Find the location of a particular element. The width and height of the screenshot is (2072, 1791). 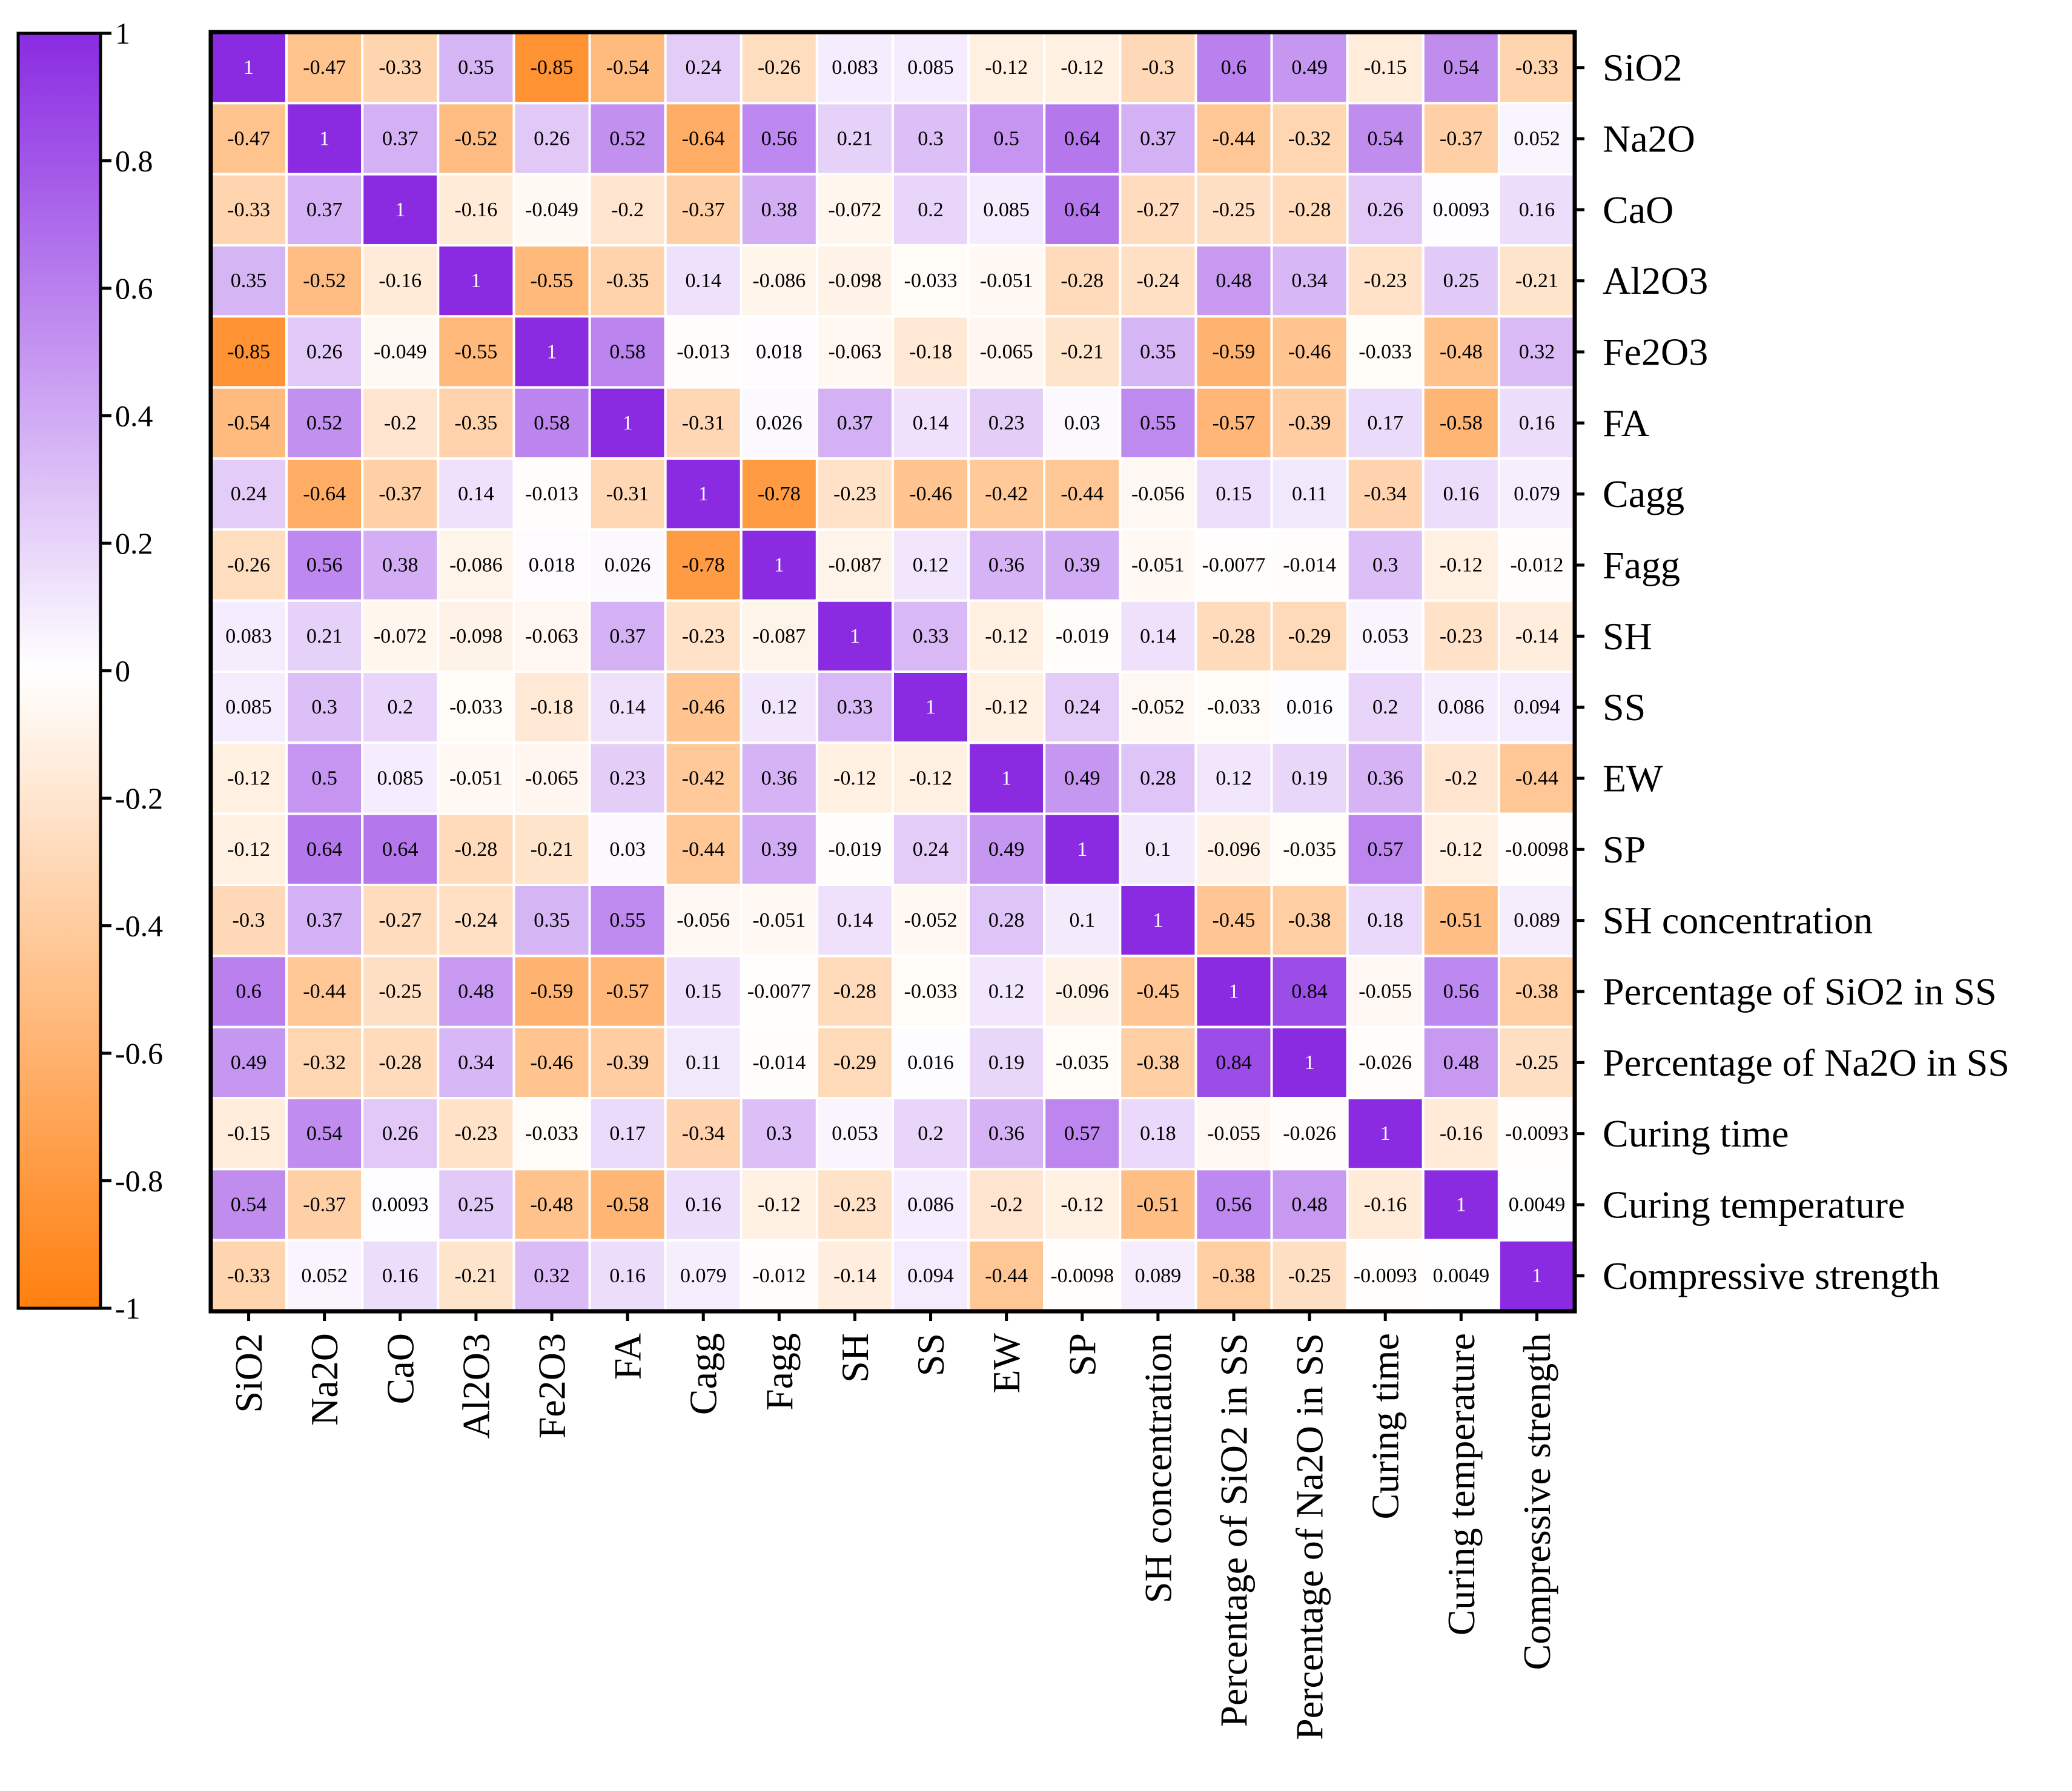

heatmap-cell-value: 0.18 is located at coordinates (1385, 920).